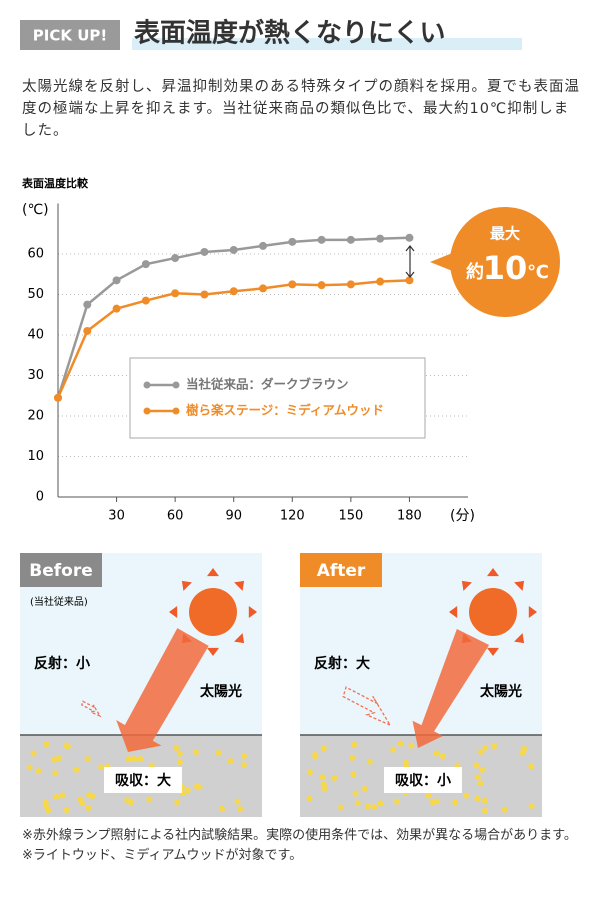 Image resolution: width=600 pixels, height=901 pixels. Describe the element at coordinates (35, 416) in the screenshot. I see `y-tick-label: 20` at that location.